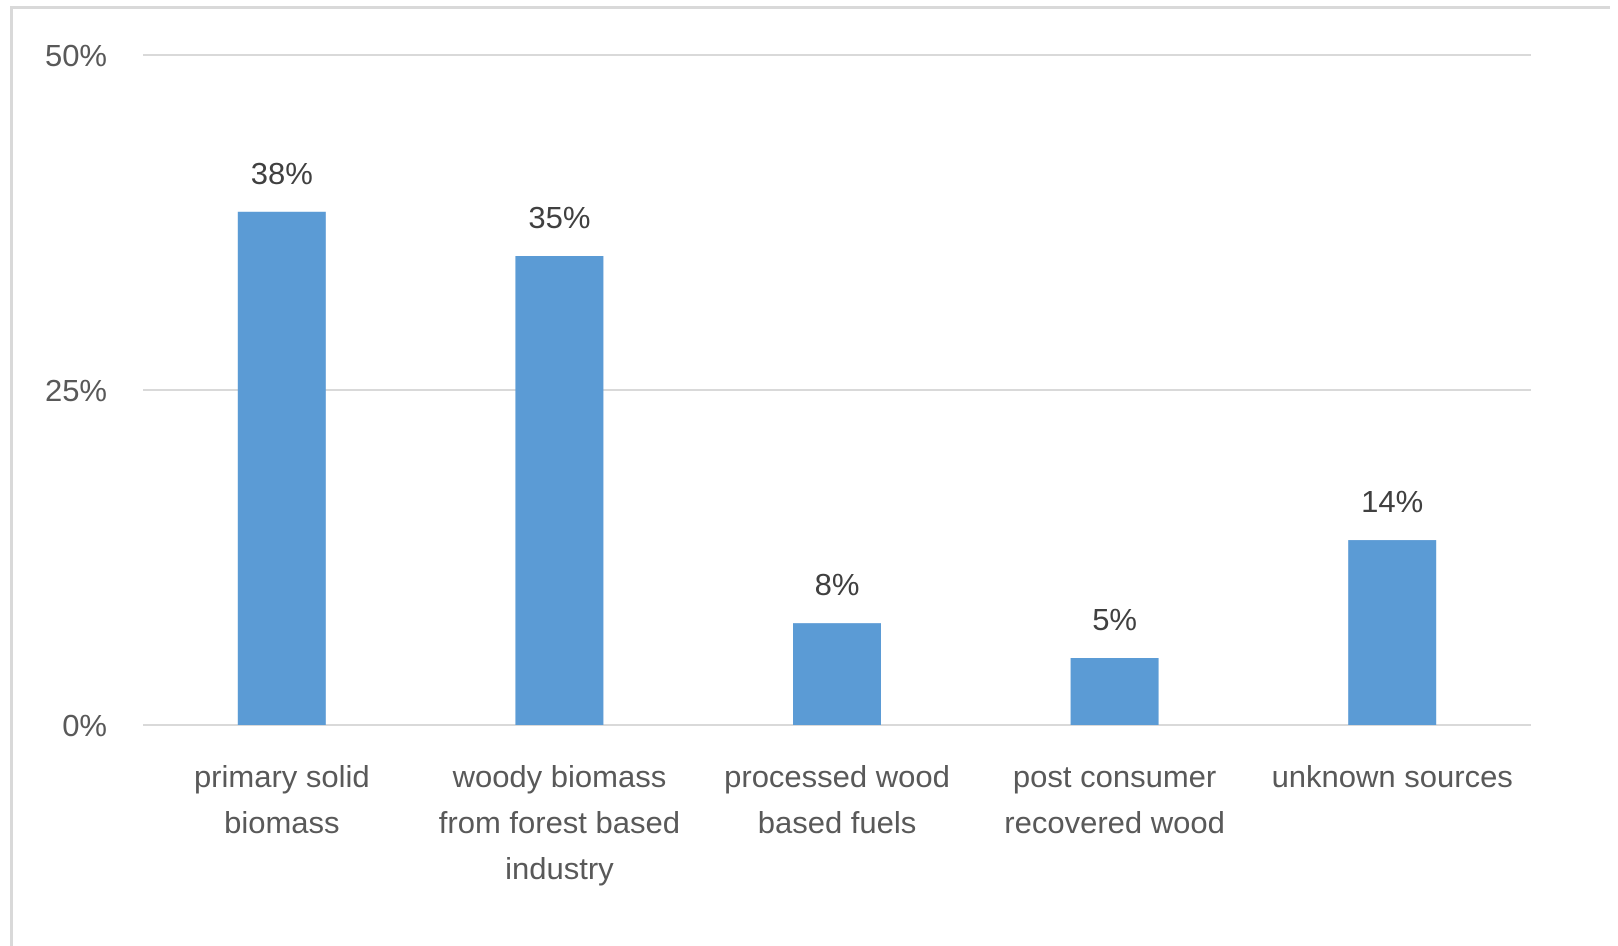 This screenshot has height=946, width=1618. I want to click on x-tick-label-line: woody biomass, so click(559, 776).